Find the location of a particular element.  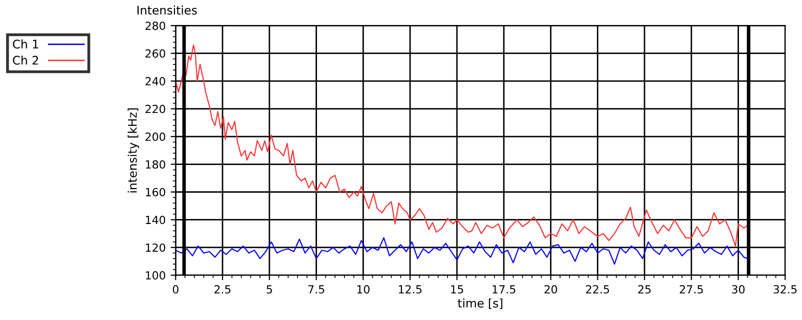

x-tick-label: 0 is located at coordinates (175, 289).